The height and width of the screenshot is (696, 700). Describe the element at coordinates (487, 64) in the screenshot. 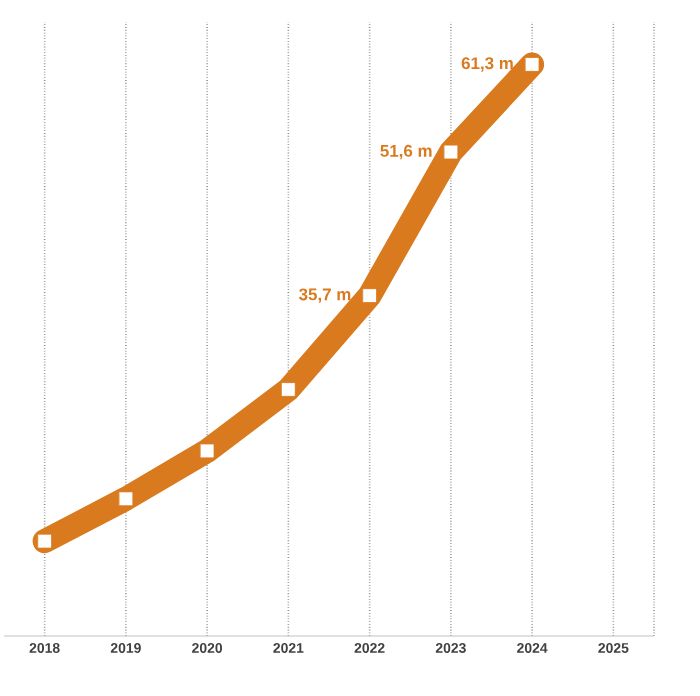

I see `data-label: 61,3 m` at that location.